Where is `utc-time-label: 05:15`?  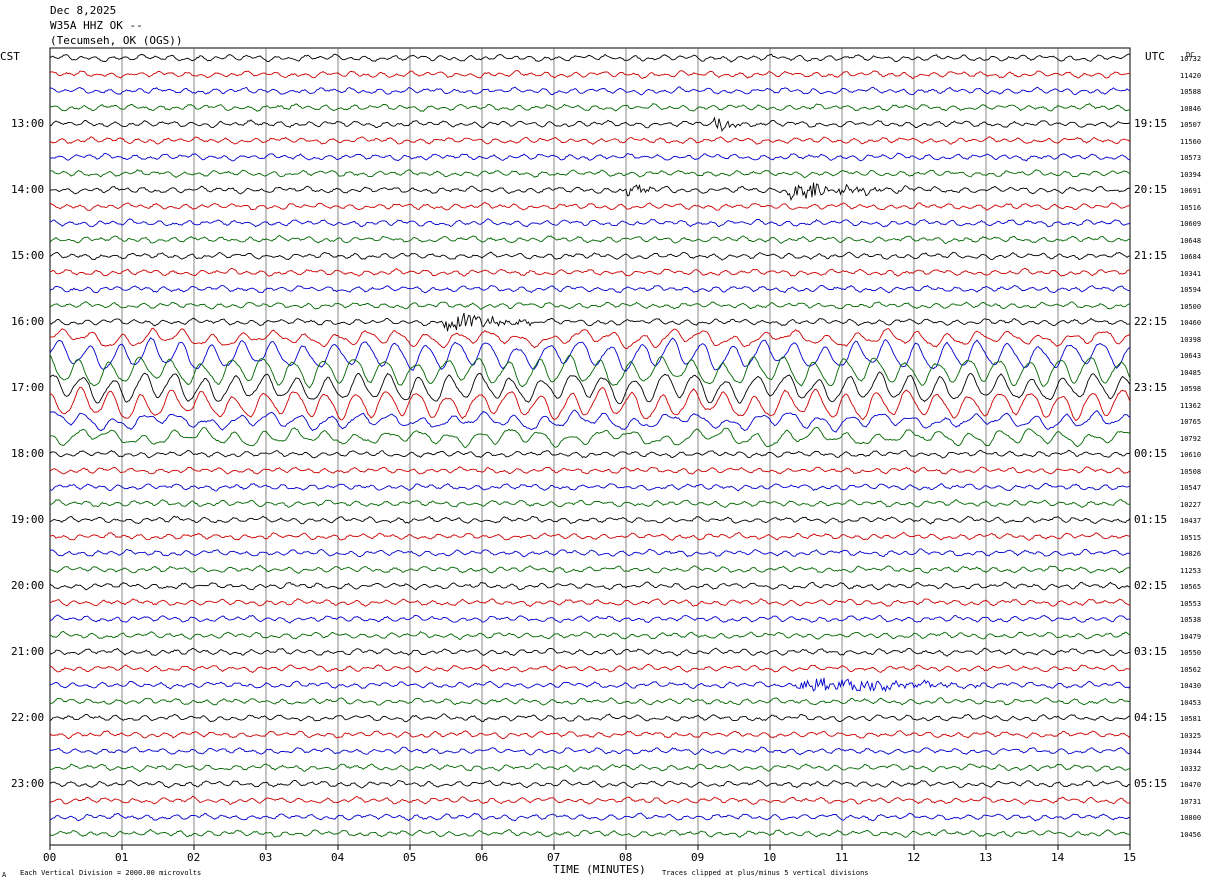
utc-time-label: 05:15 is located at coordinates (1151, 783).